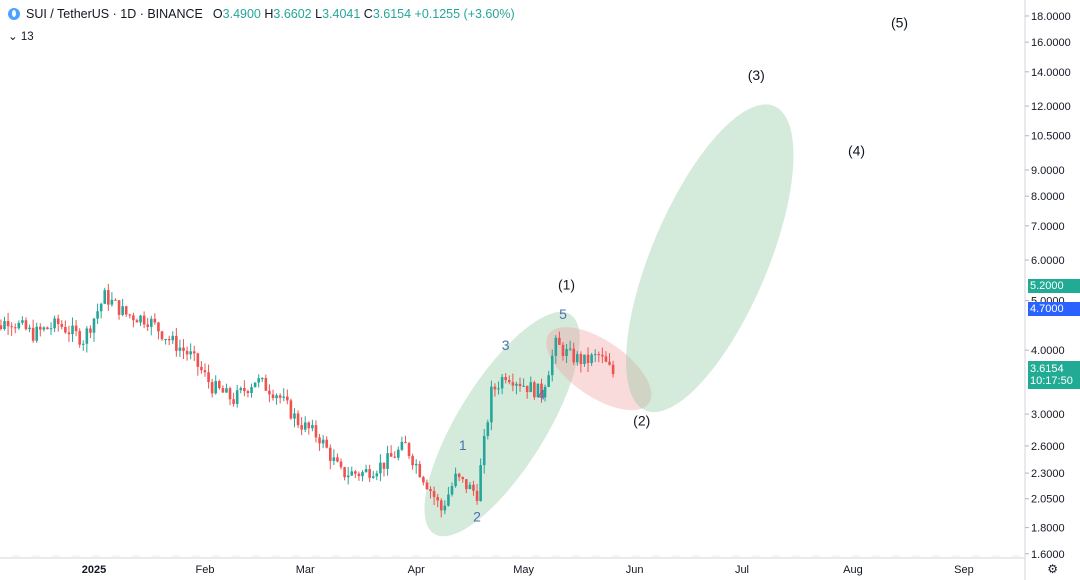  I want to click on y-tick-label: 8.0000, so click(1048, 197).